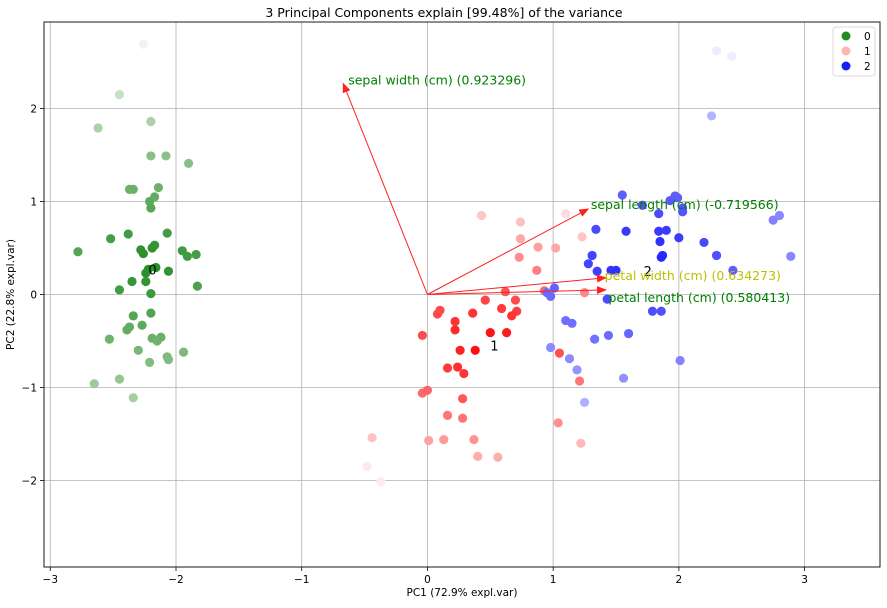 The height and width of the screenshot is (608, 887). I want to click on x-tick-label: 0, so click(427, 580).